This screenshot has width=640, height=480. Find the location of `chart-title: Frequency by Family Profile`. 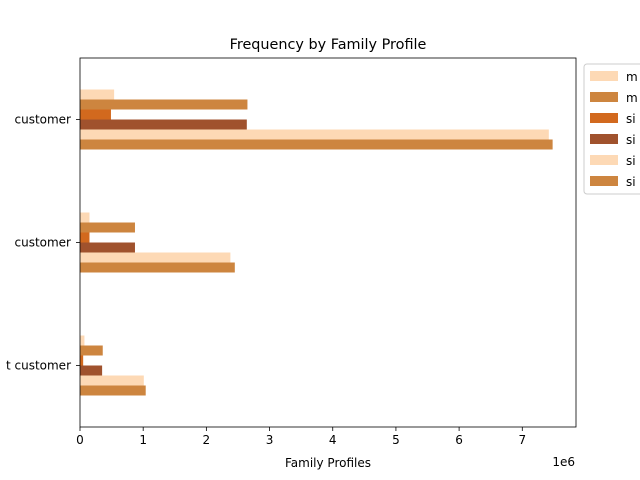

chart-title: Frequency by Family Profile is located at coordinates (328, 45).